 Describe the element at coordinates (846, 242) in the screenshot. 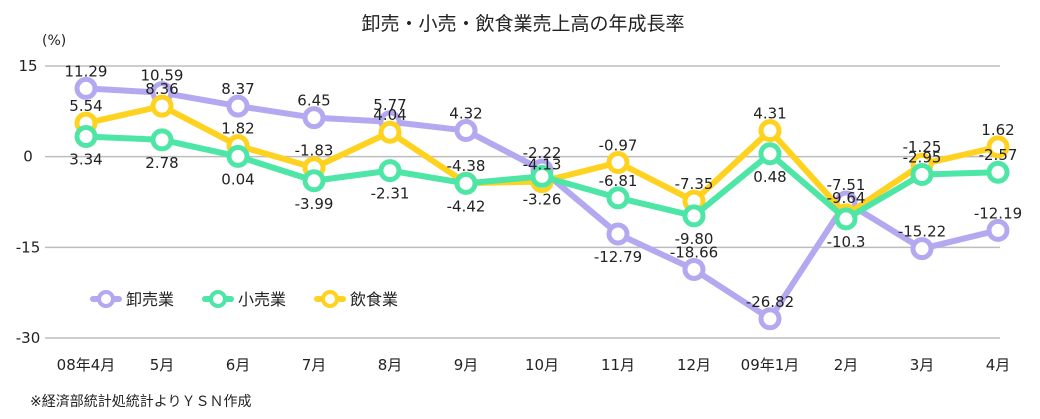

I see `data-label: -10.3` at that location.